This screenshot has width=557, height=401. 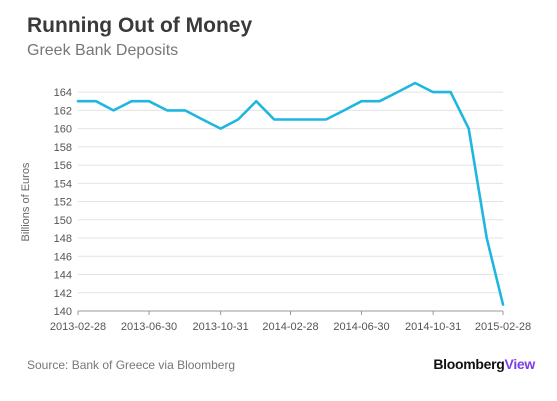 What do you see at coordinates (63, 93) in the screenshot?
I see `y-tick-label: 164` at bounding box center [63, 93].